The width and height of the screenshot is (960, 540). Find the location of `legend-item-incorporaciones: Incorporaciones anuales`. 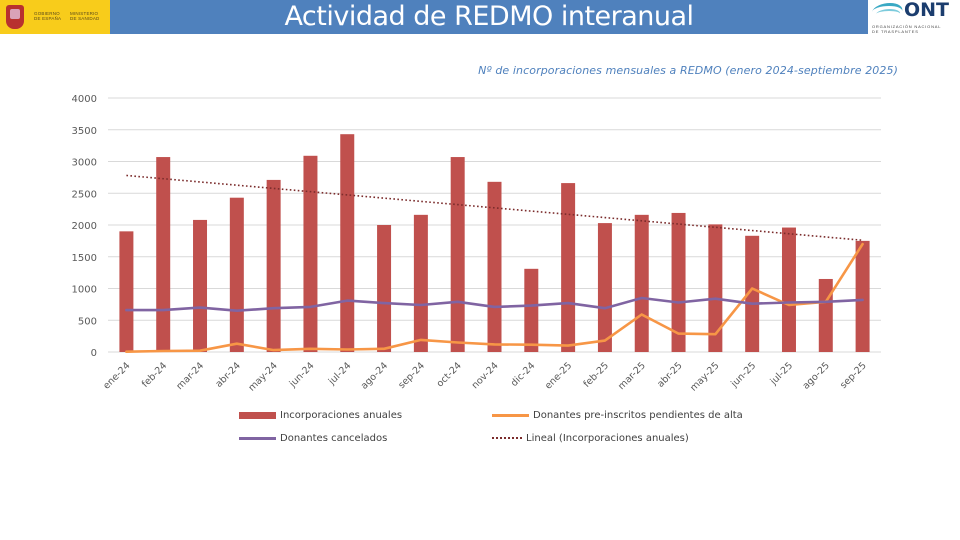

legend-item-incorporaciones: Incorporaciones anuales is located at coordinates (320, 415).